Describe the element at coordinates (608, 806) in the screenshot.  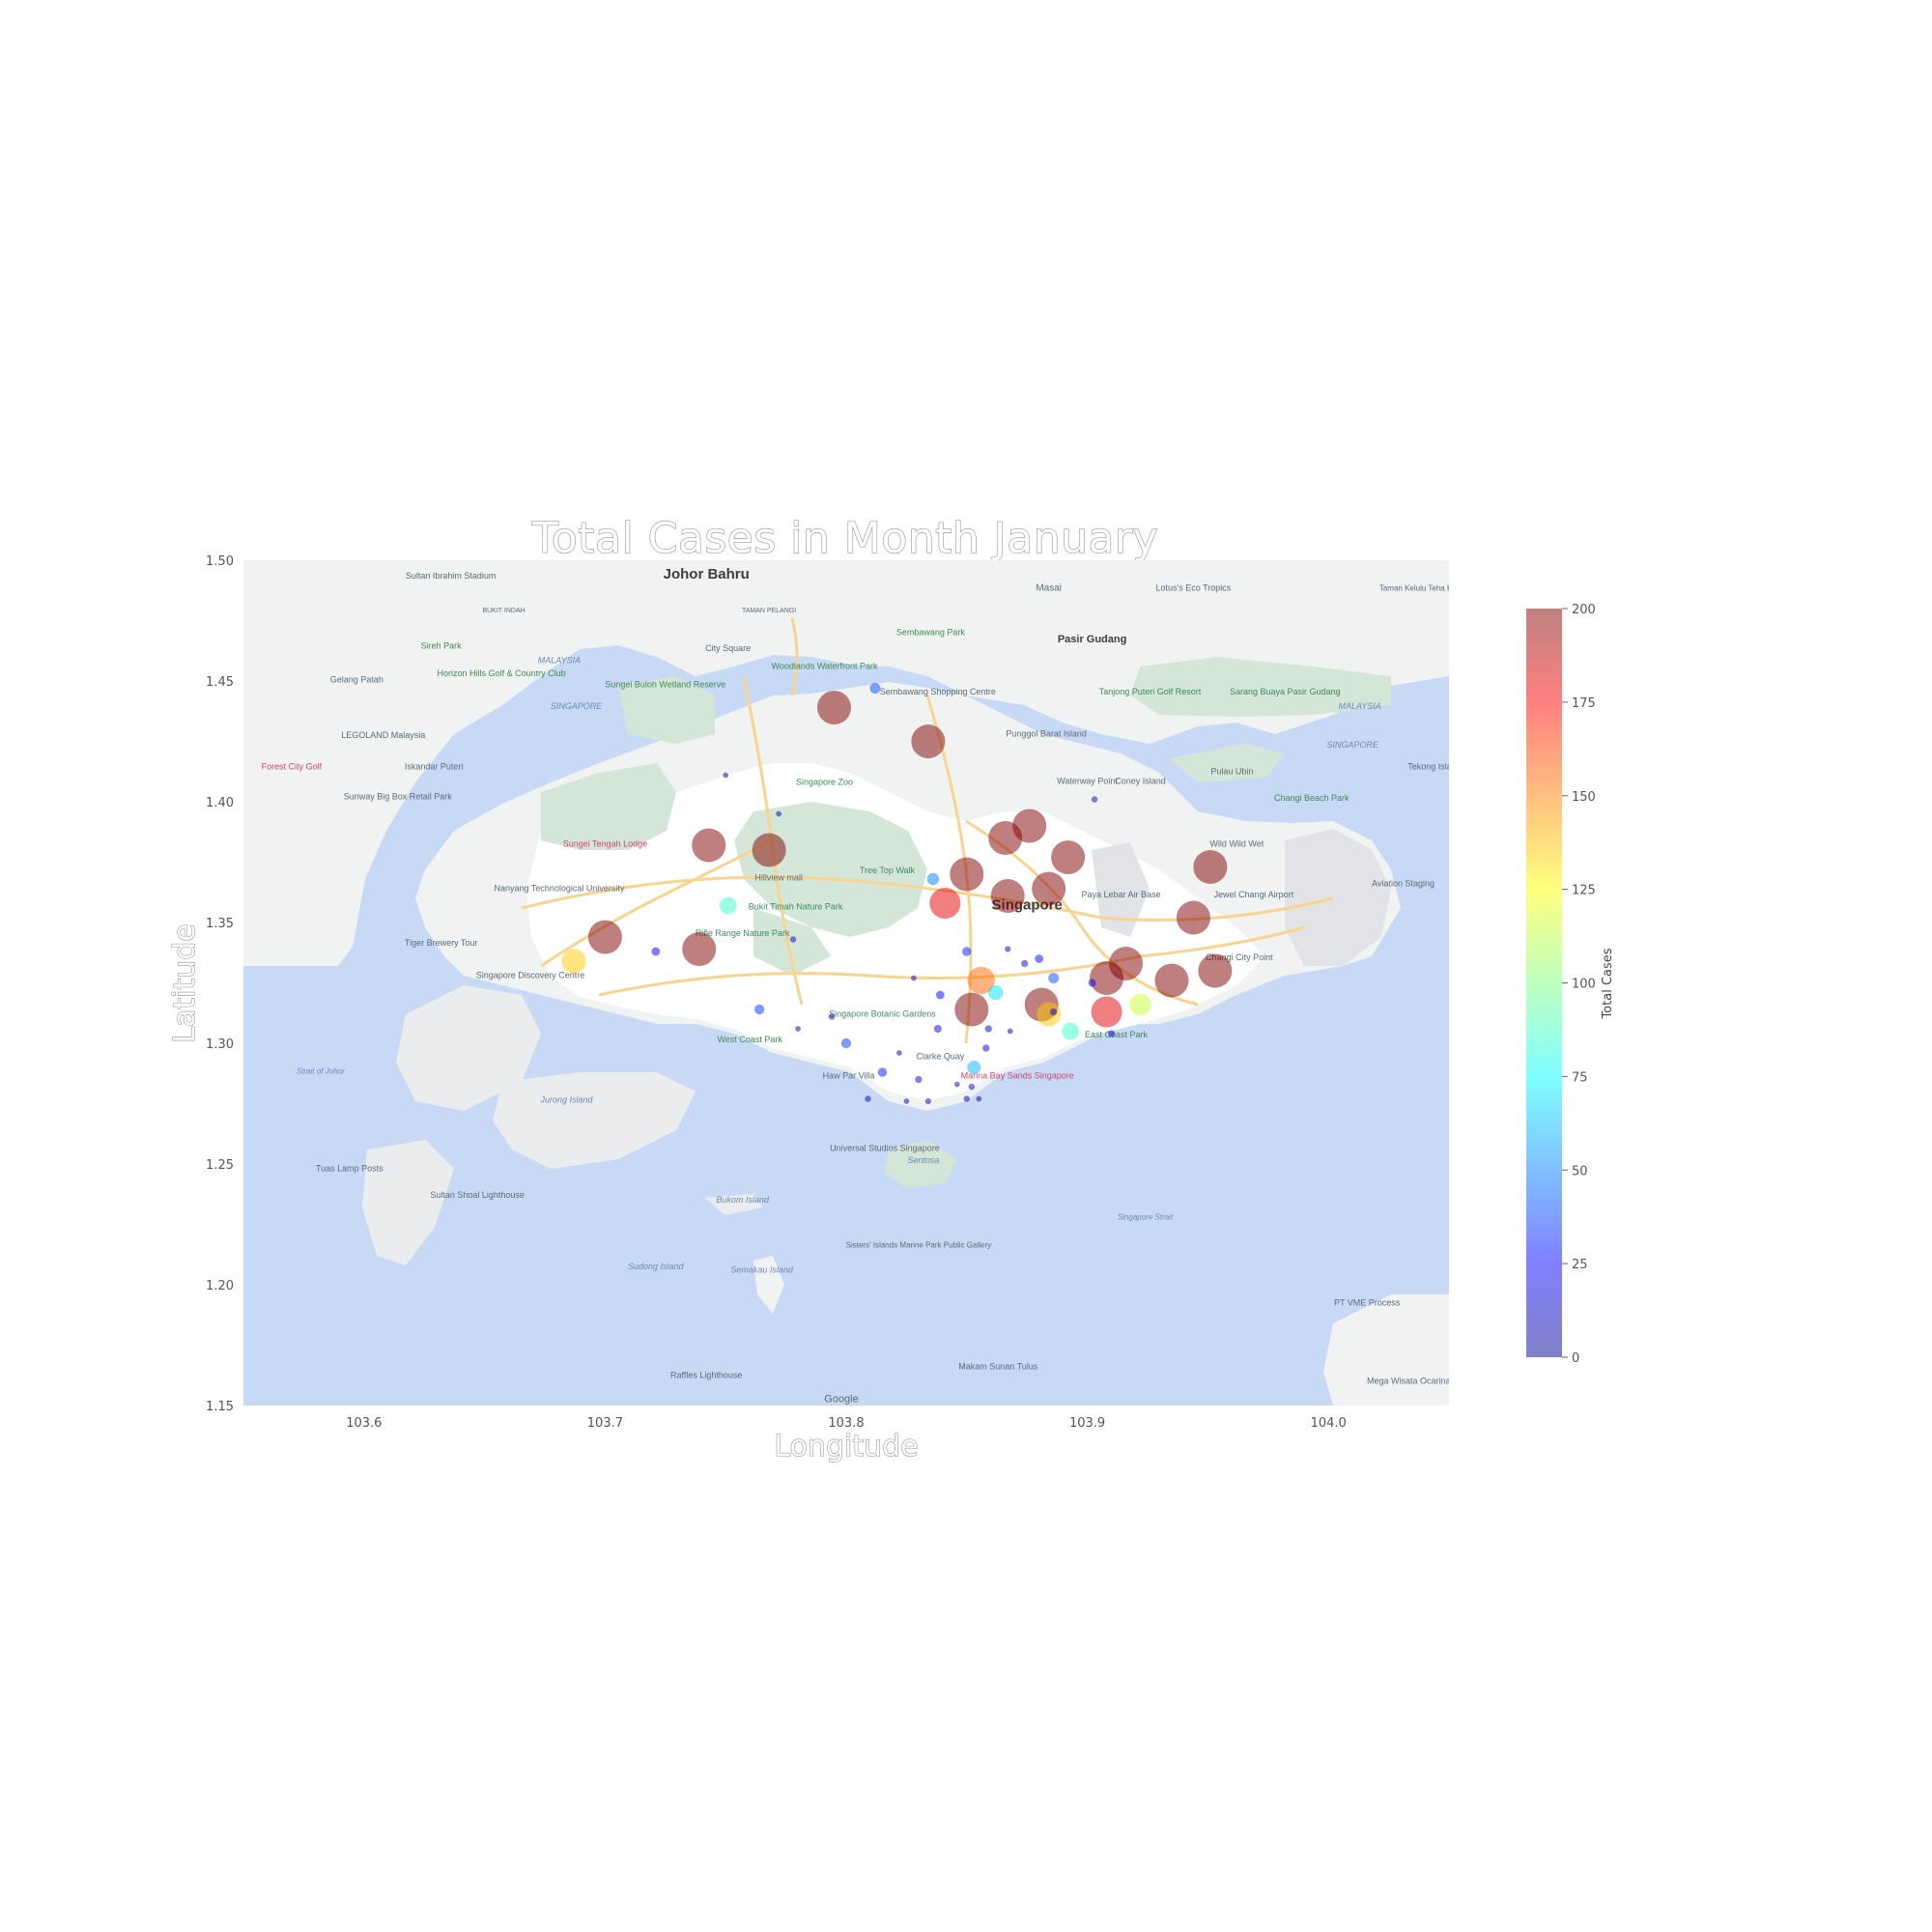
I see `park-western-catchment` at that location.